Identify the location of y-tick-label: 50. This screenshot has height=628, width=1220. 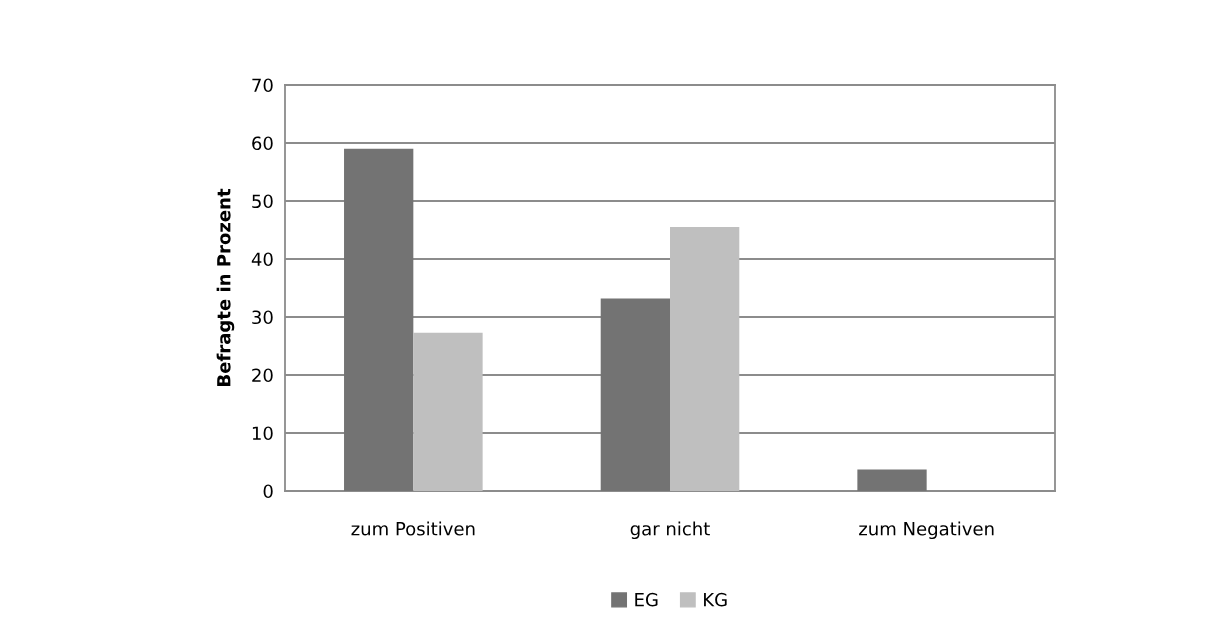
(262, 201).